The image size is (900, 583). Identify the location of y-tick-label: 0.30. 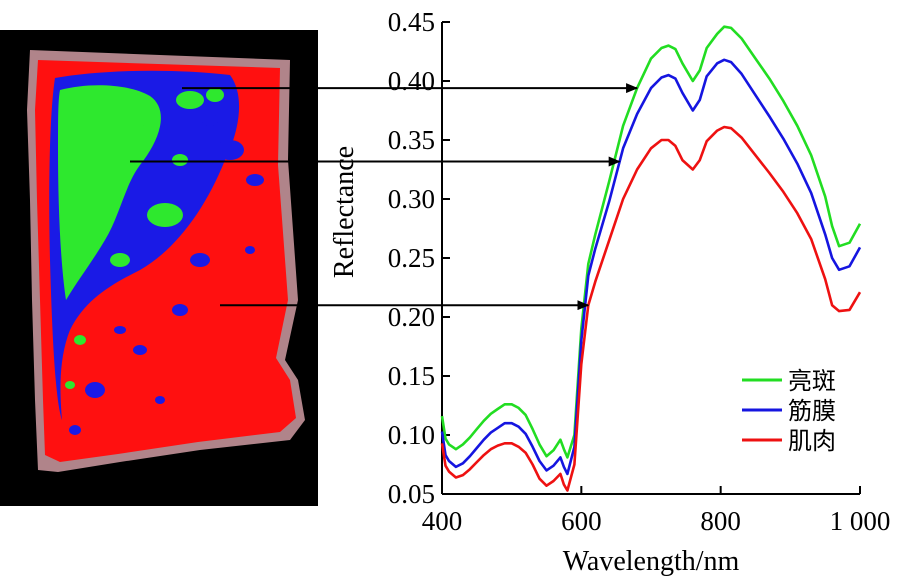
(411, 199).